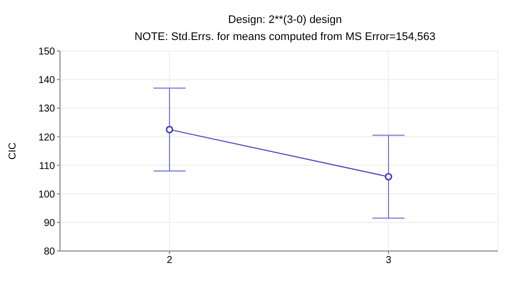 Image resolution: width=510 pixels, height=282 pixels. Describe the element at coordinates (285, 19) in the screenshot. I see `chart-title: Design: 2**(3-0) design` at that location.